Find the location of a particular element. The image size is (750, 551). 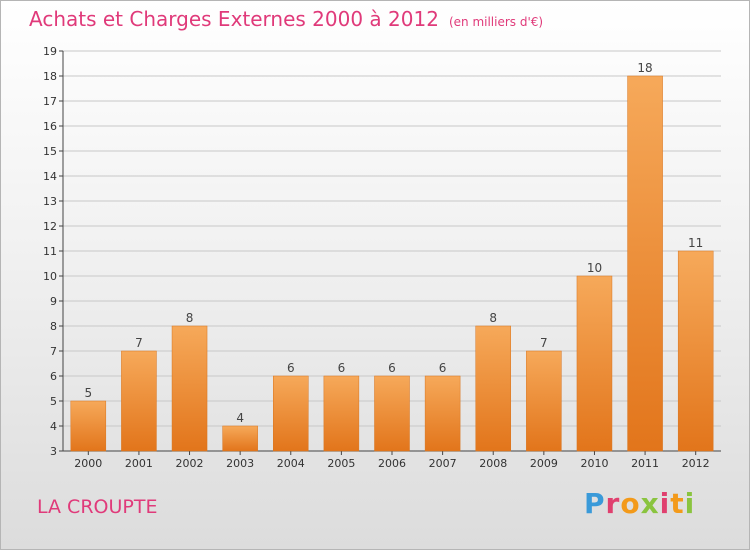

x-tick-label: 2010 is located at coordinates (594, 463).